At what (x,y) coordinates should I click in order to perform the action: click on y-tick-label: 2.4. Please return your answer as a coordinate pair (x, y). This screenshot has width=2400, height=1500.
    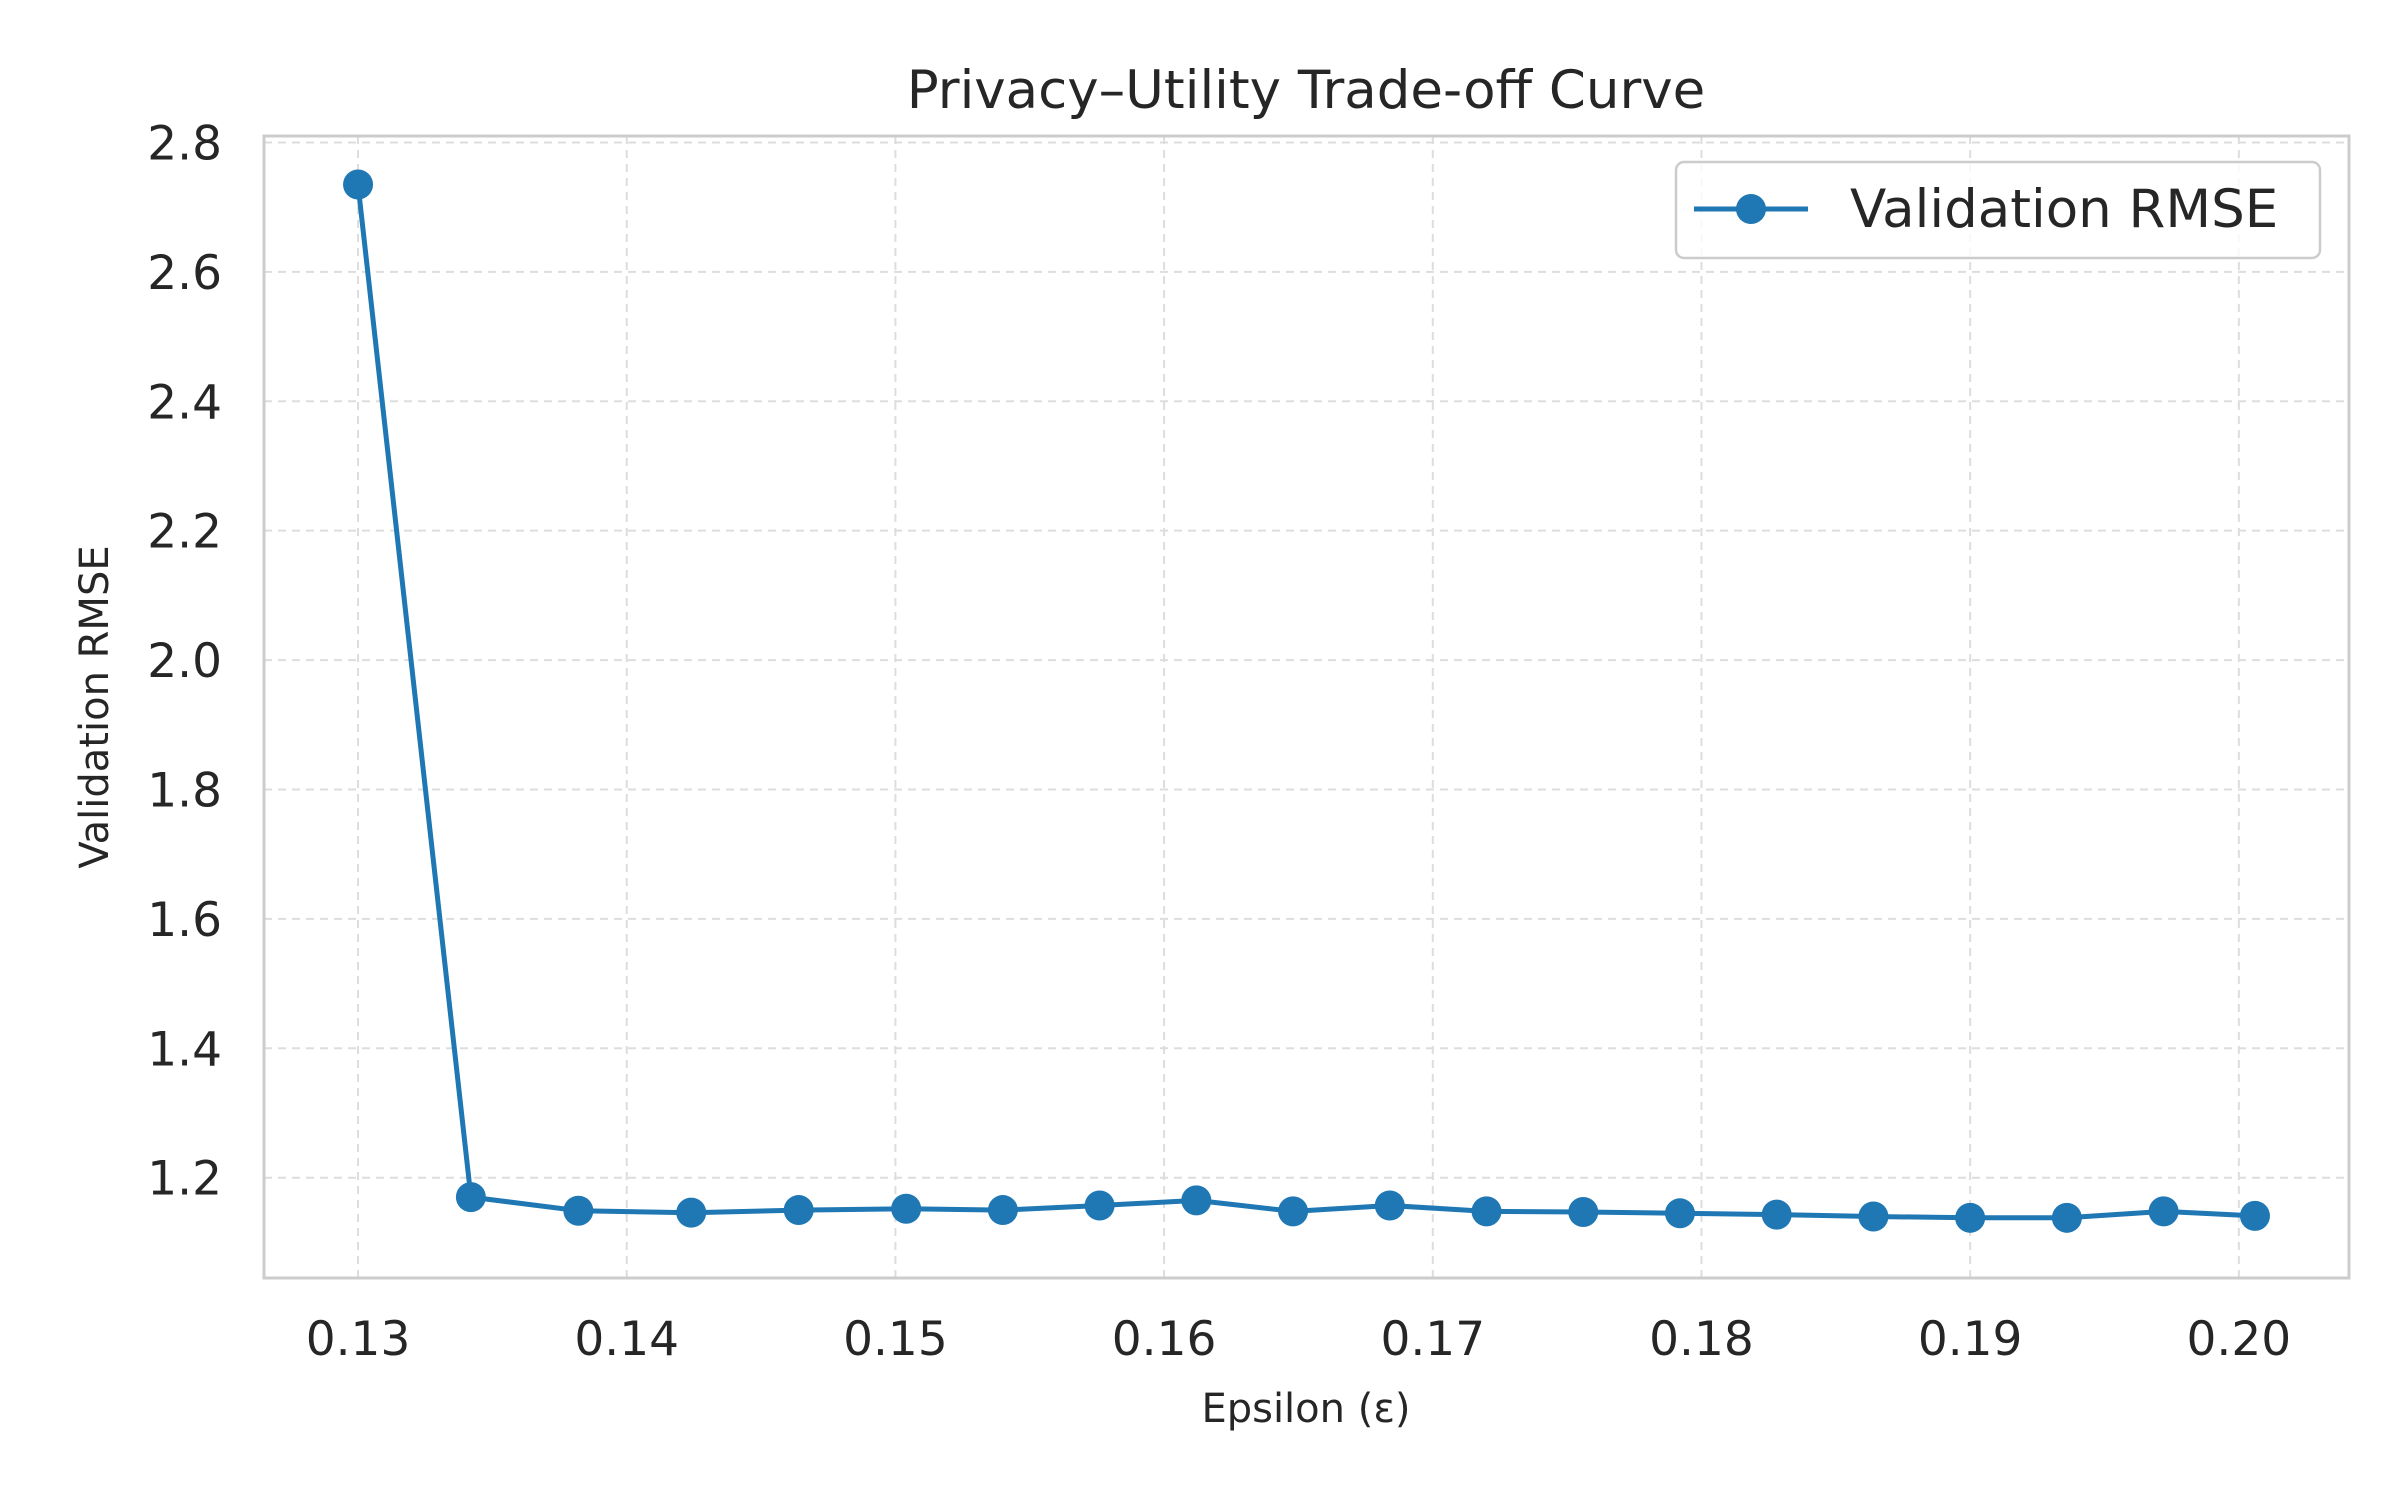
    Looking at the image, I should click on (184, 402).